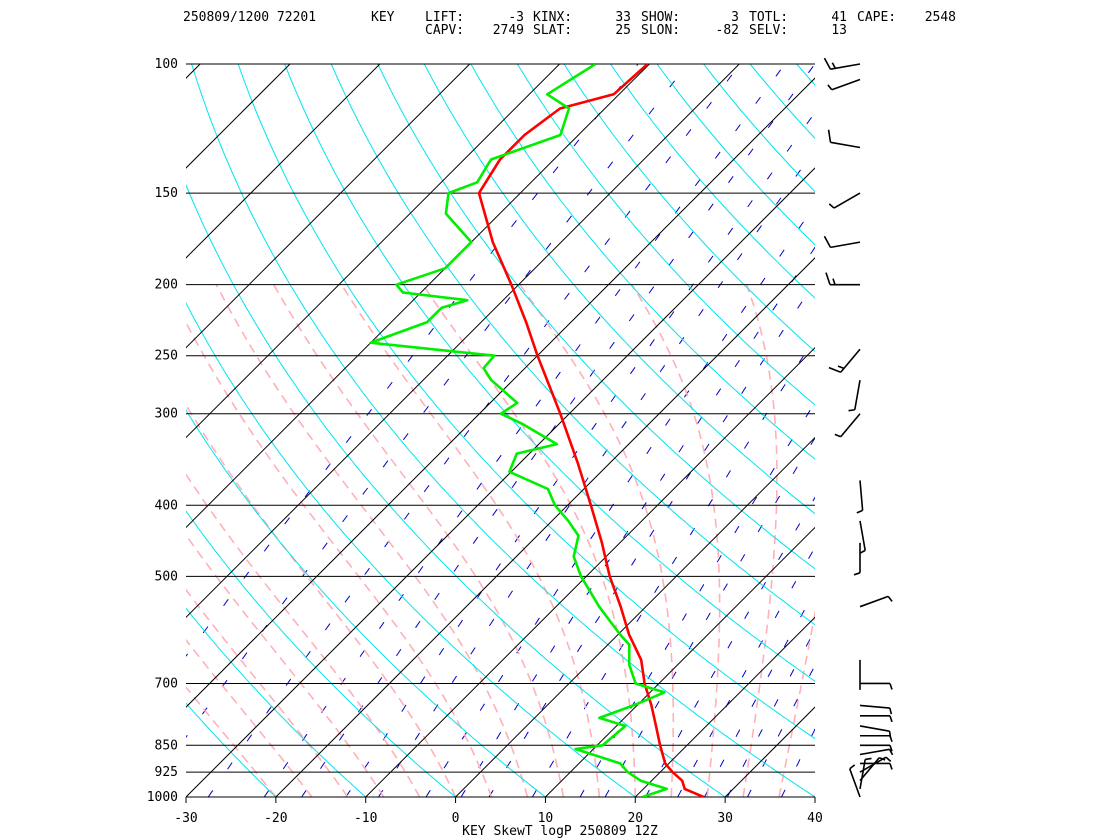 The image size is (1120, 840). I want to click on temperature-tick-label: -30, so click(185, 818).